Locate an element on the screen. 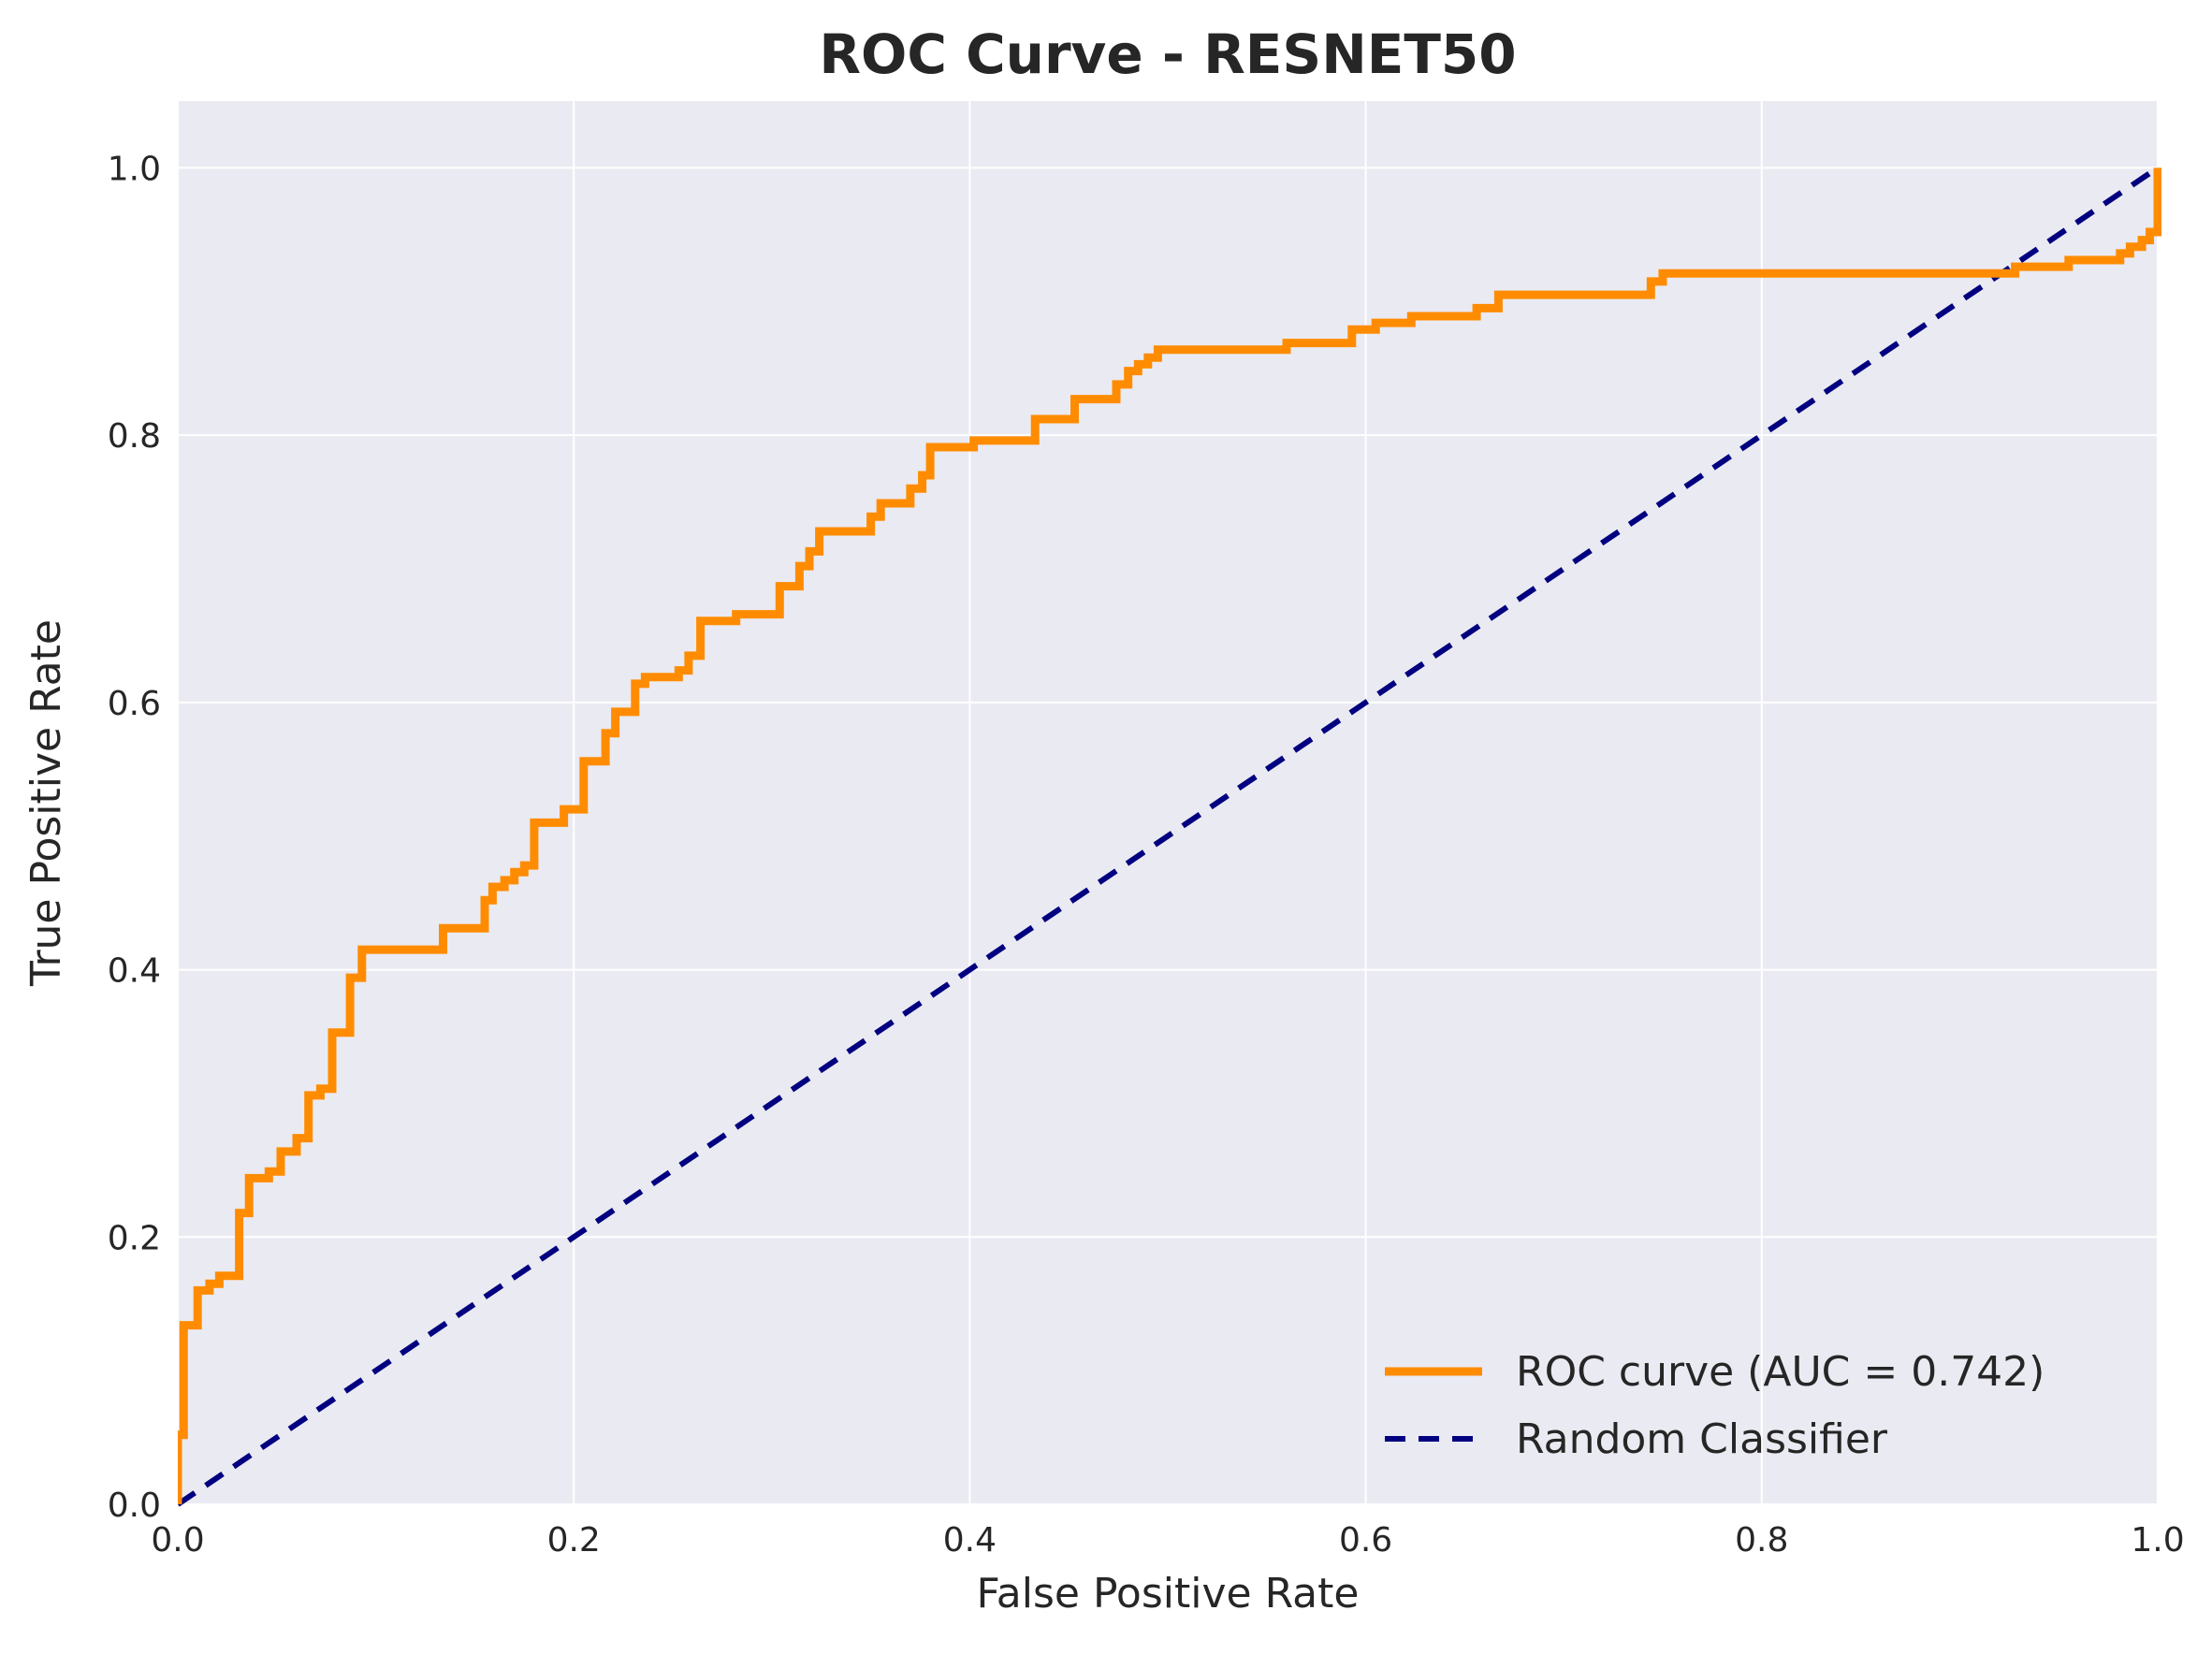 Image resolution: width=2212 pixels, height=1654 pixels. y-tick-label: 0.8 is located at coordinates (134, 436).